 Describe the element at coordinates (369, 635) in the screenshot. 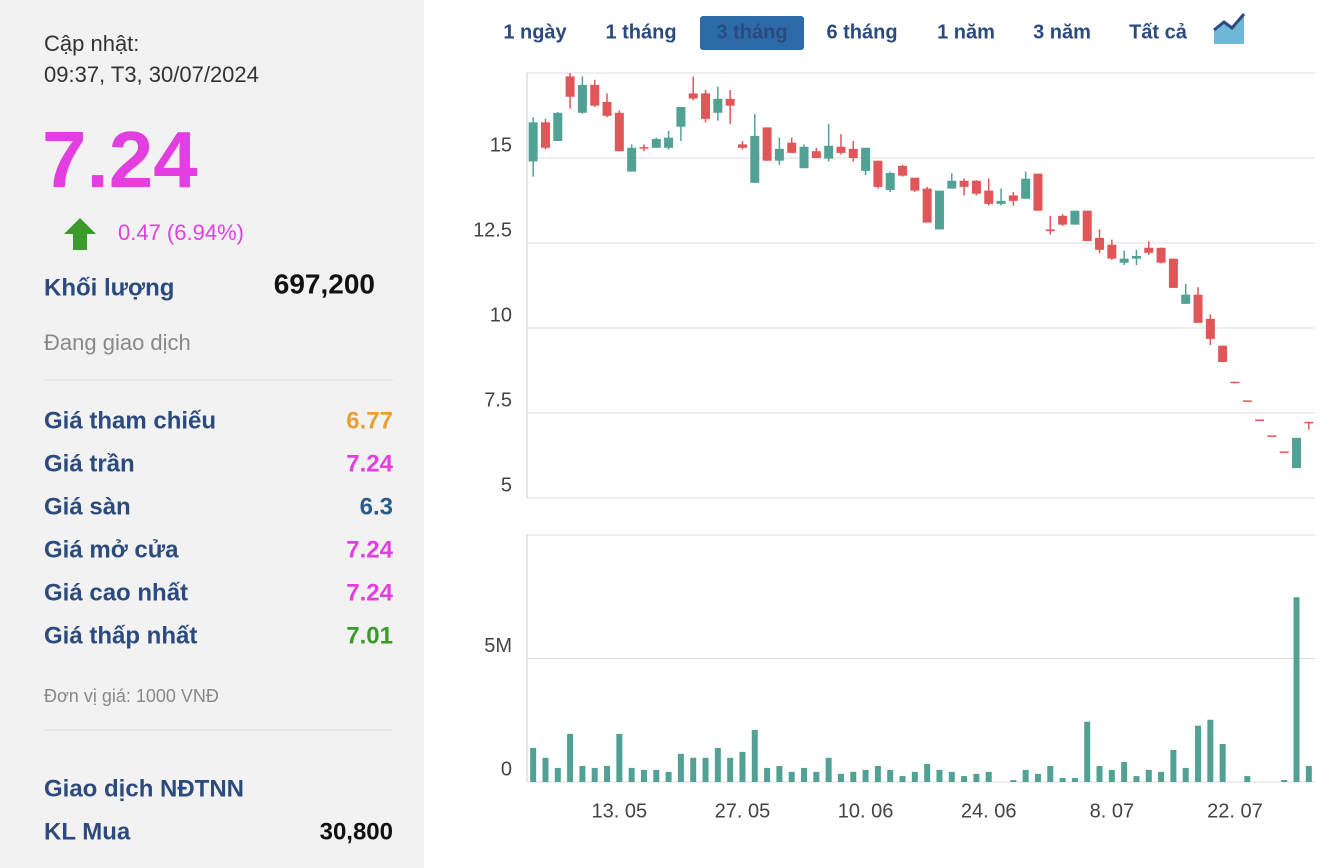

I see `row-value: 7.01` at that location.